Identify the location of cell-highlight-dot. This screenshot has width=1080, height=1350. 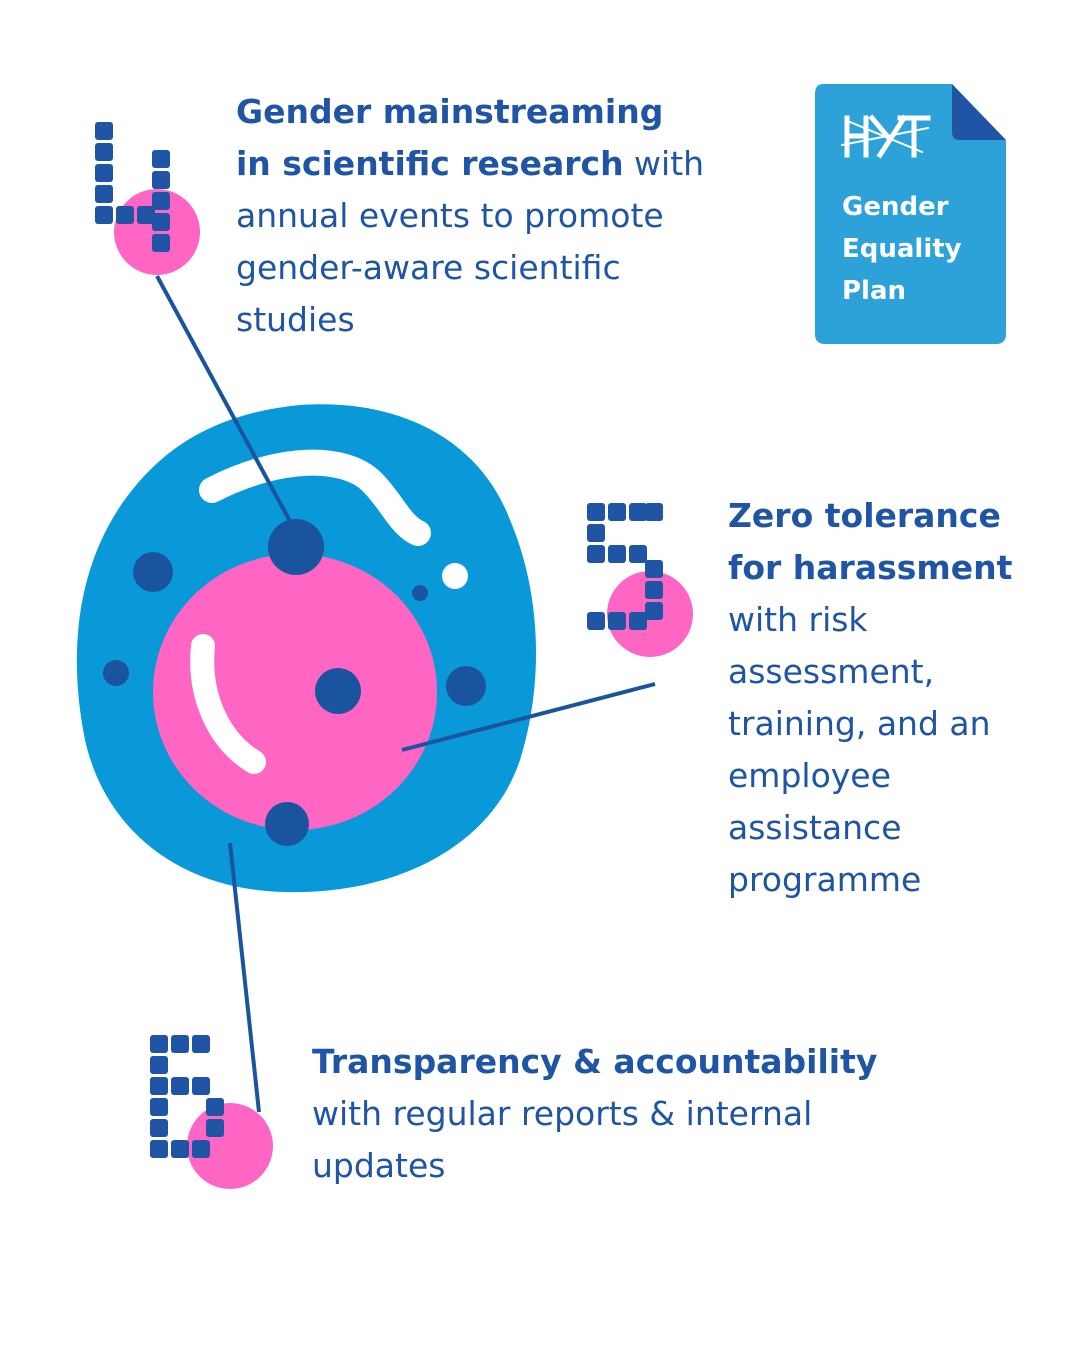
(455, 576).